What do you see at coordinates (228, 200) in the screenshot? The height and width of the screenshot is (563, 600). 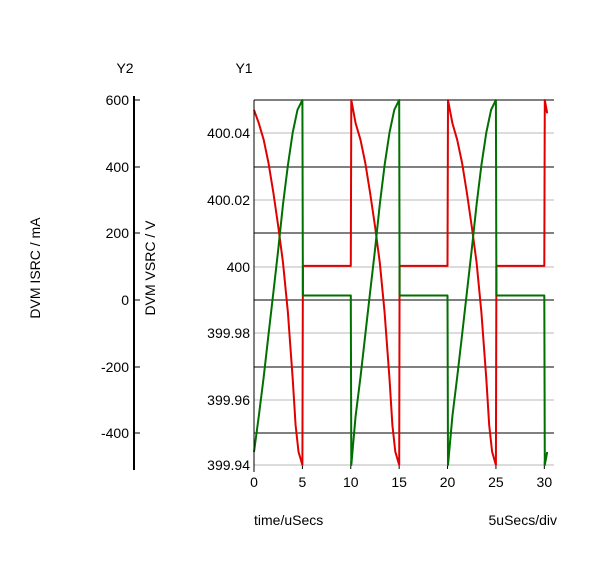 I see `y1-tick-label: 400.02` at bounding box center [228, 200].